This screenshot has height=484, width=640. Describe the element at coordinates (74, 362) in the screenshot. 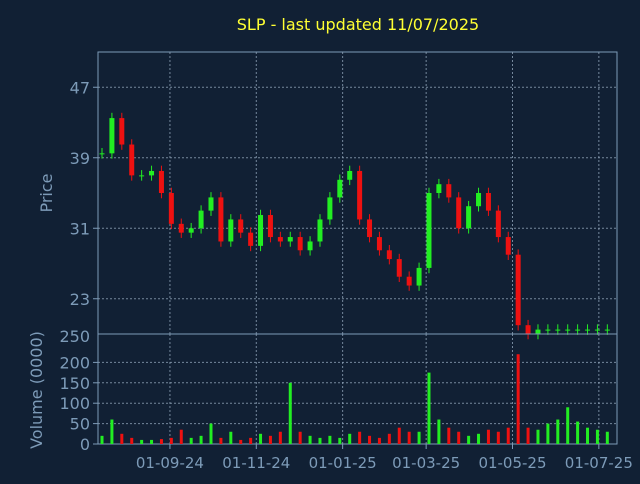

I see `volume-tick-label: 200` at that location.